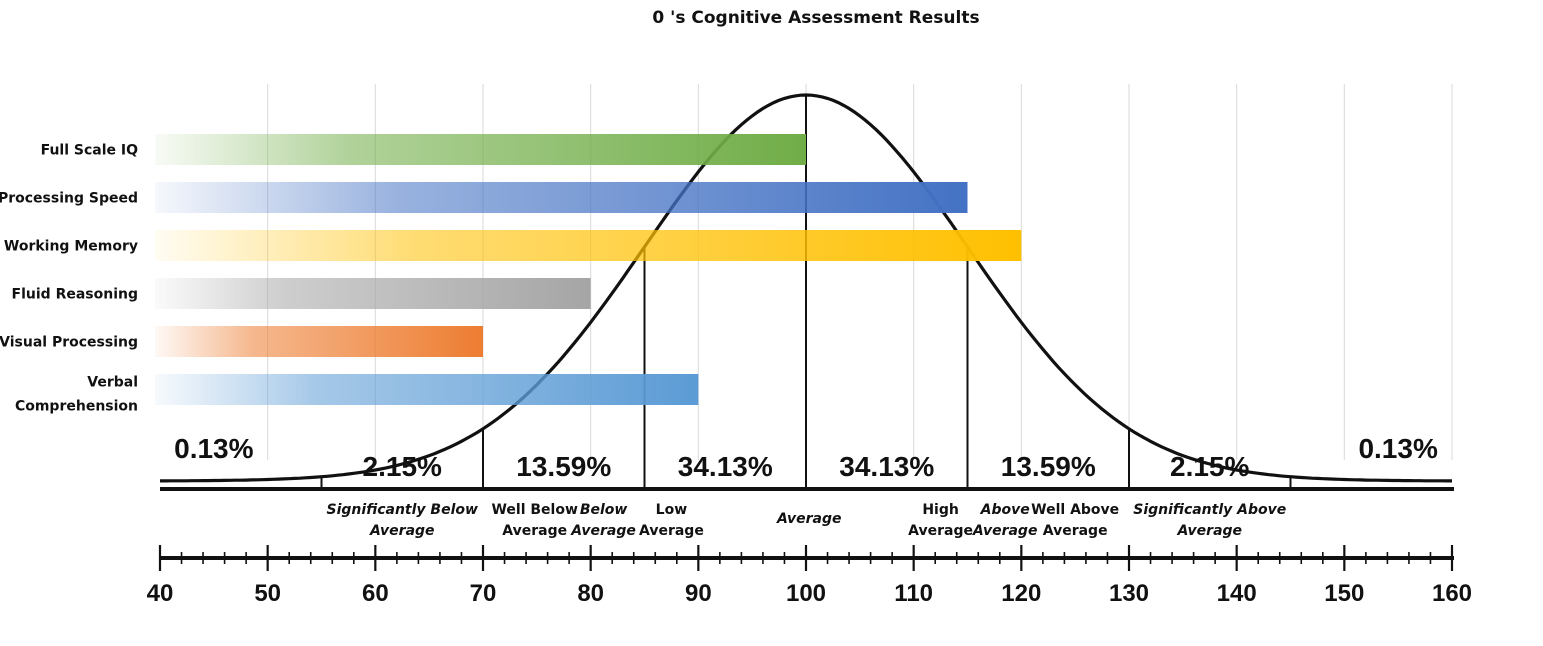  Describe the element at coordinates (1005, 520) in the screenshot. I see `classification-label-06: Above Average` at that location.